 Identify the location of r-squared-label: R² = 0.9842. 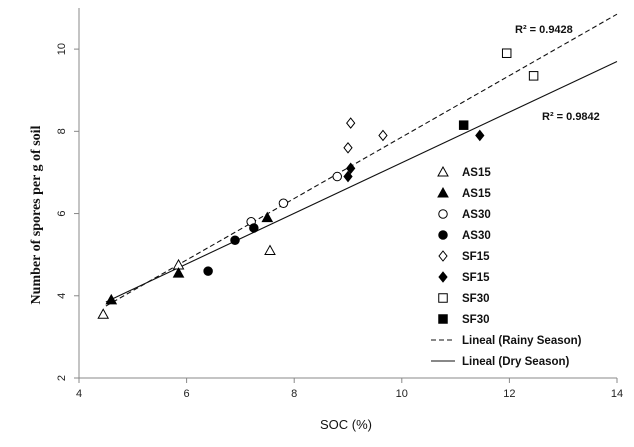
(571, 117).